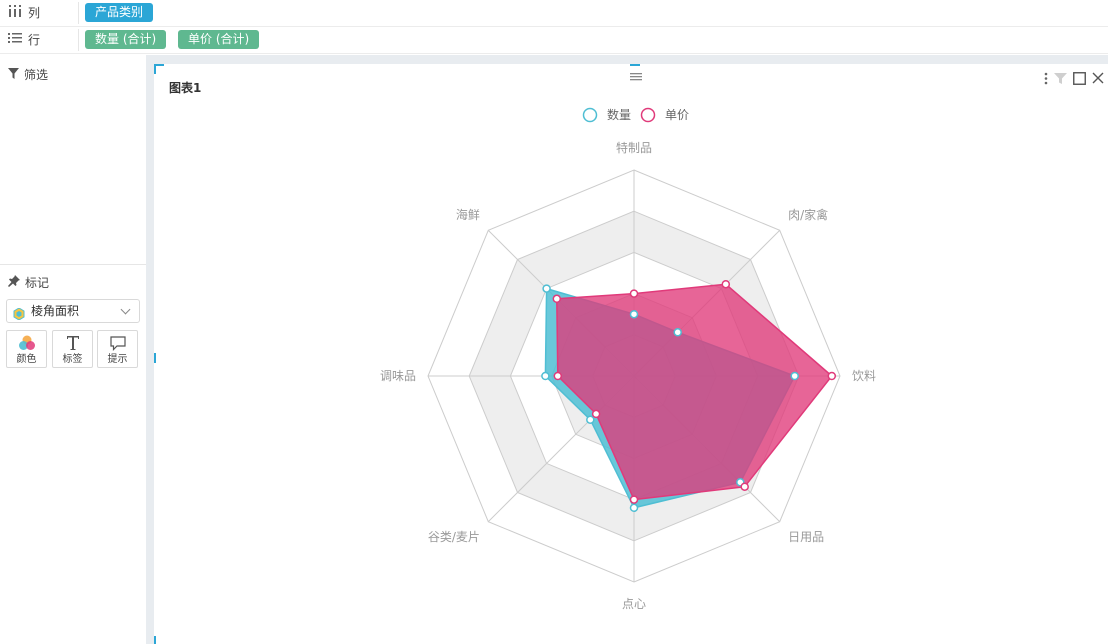 The width and height of the screenshot is (1108, 644). I want to click on filter-section-title: 筛选, so click(28, 74).